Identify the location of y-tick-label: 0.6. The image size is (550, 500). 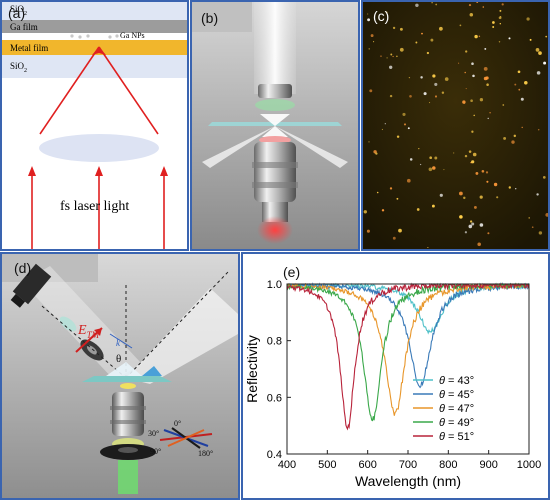
(274, 398).